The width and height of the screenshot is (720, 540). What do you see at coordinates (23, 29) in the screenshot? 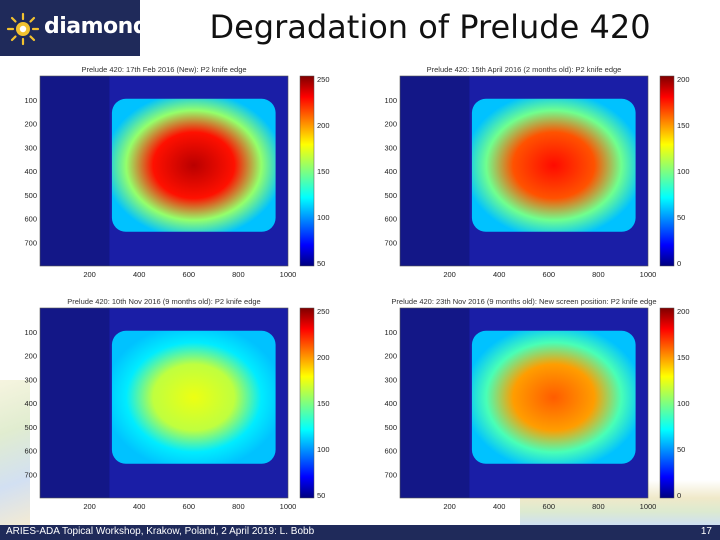
I see `diamond-logo-icon` at bounding box center [23, 29].